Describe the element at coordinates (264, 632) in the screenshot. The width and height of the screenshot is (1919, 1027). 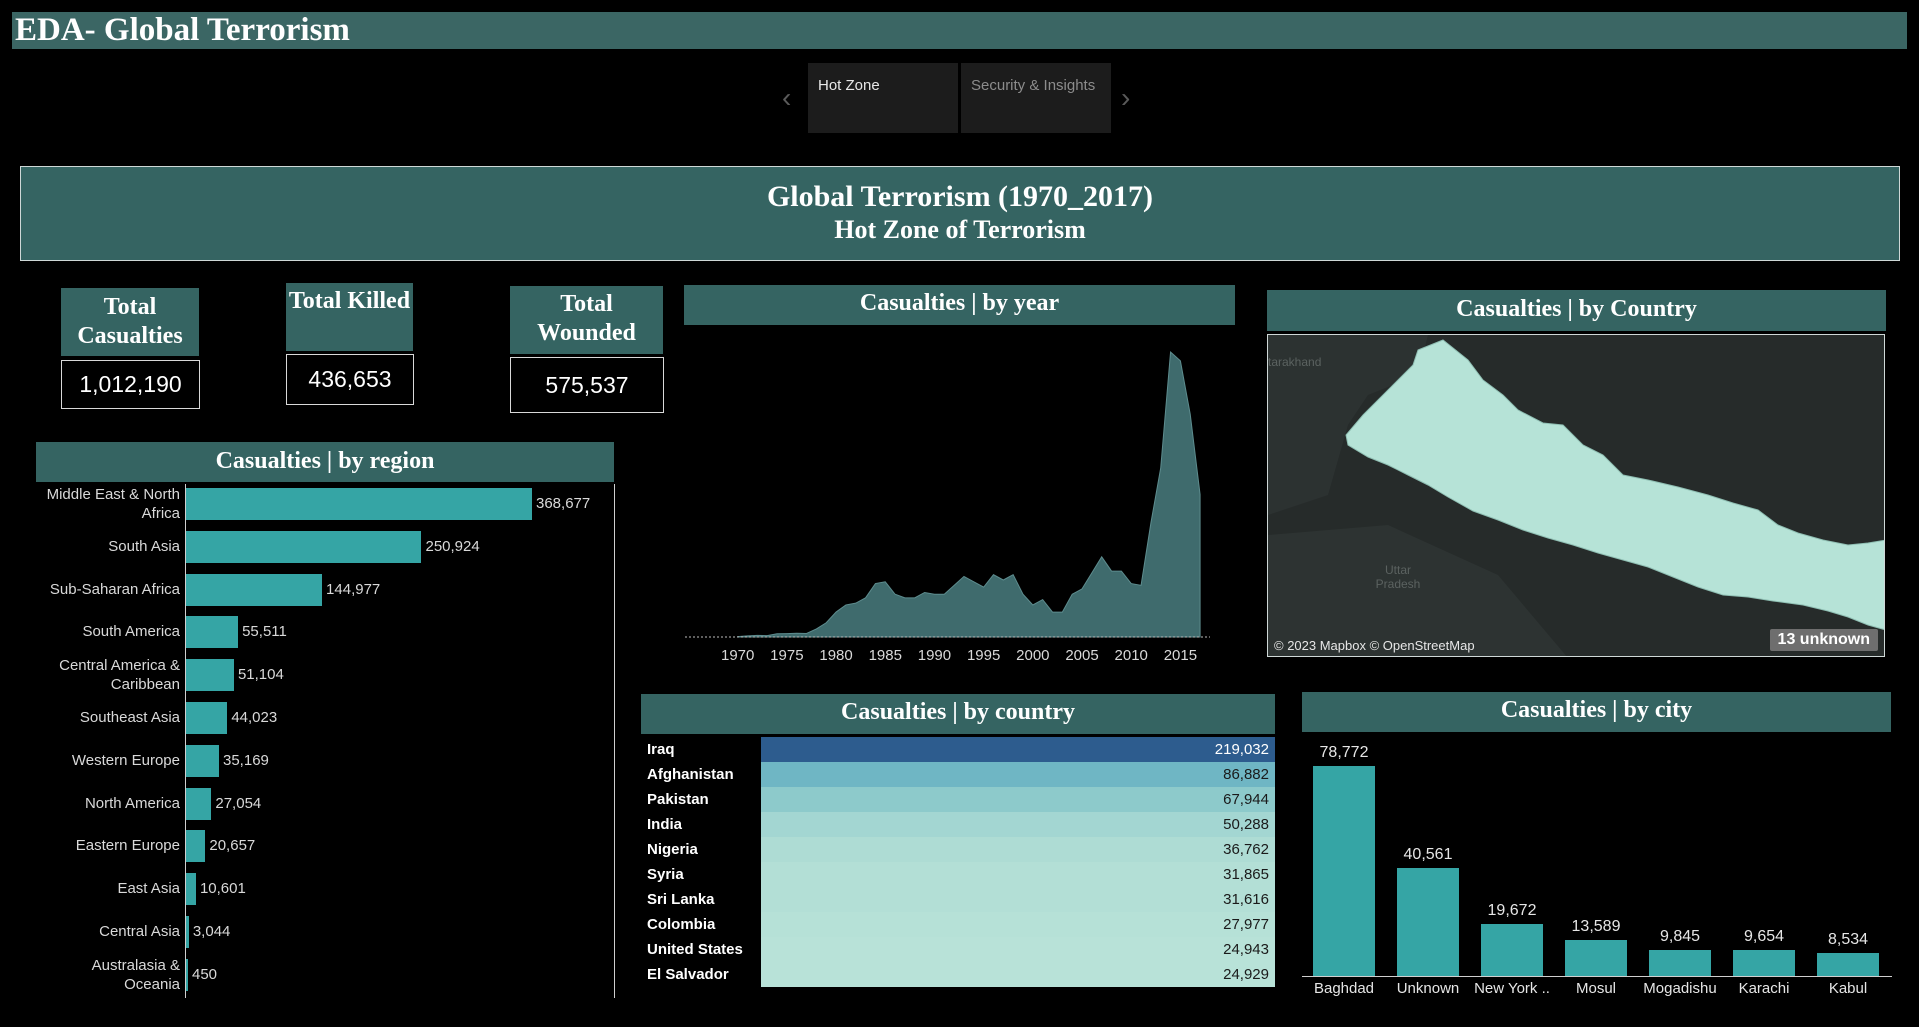
I see `region-value-label: 55,511` at that location.